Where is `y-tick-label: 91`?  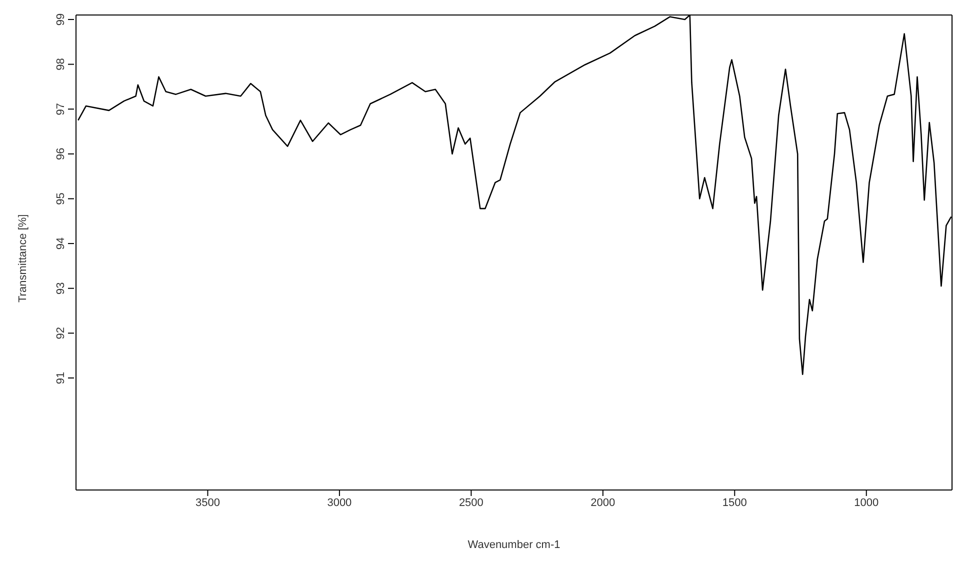 y-tick-label: 91 is located at coordinates (61, 378).